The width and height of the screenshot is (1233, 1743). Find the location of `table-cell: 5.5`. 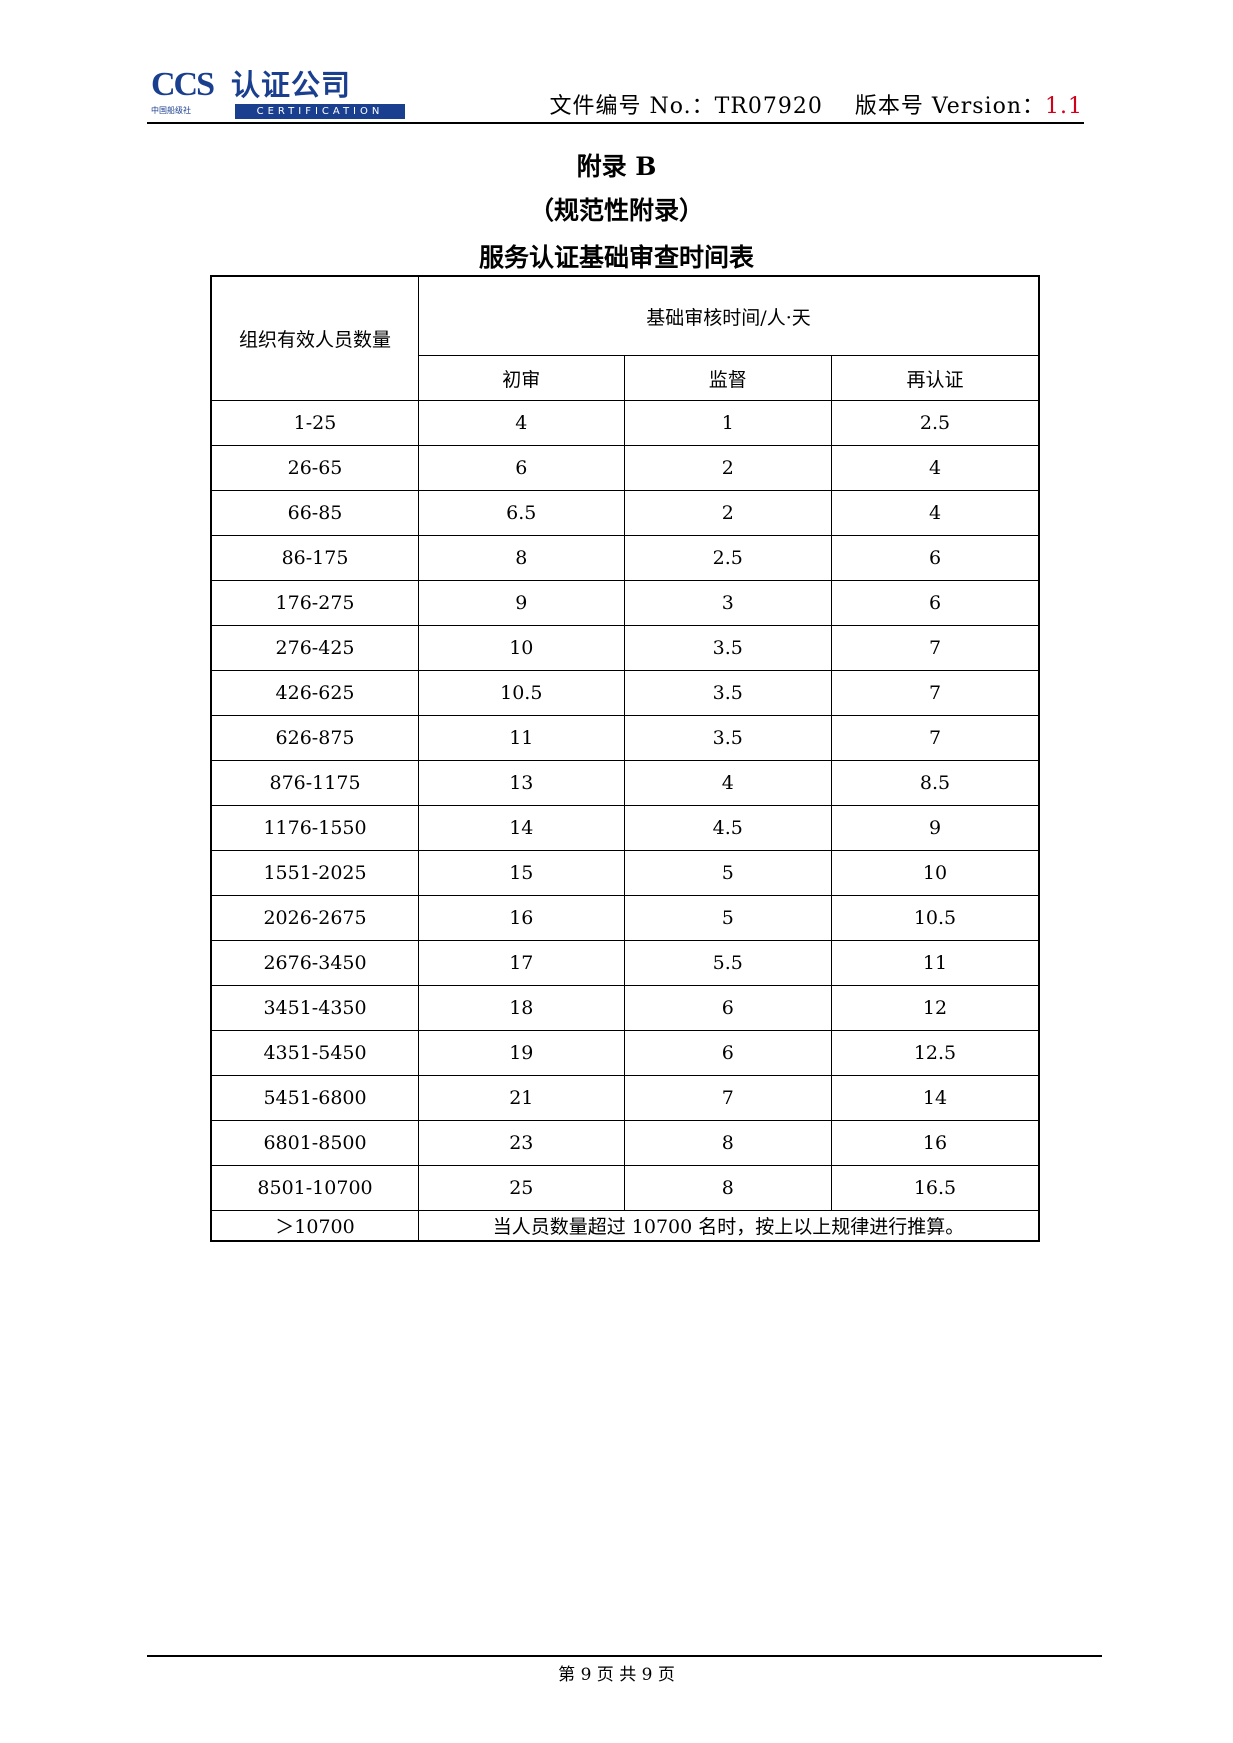

table-cell: 5.5 is located at coordinates (727, 963).